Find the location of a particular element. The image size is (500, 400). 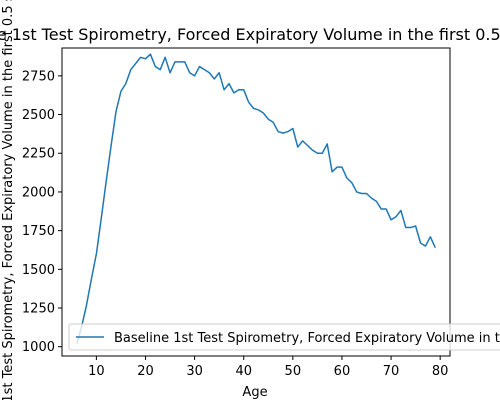

y-tick-label: 2250 is located at coordinates (38, 154).